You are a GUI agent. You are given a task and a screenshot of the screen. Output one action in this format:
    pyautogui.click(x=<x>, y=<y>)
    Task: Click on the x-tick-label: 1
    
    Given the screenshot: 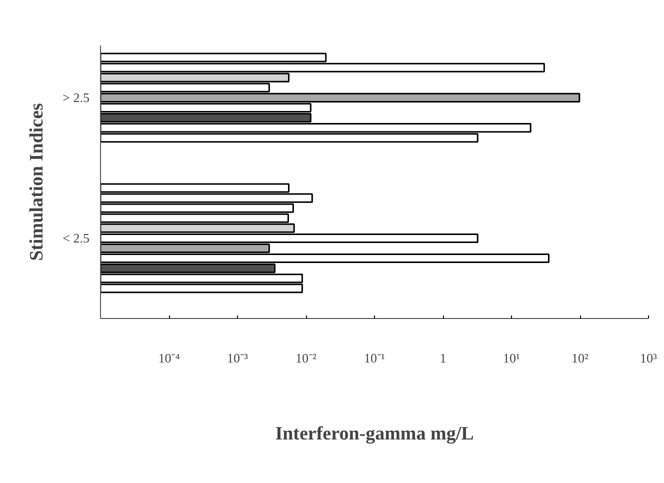 What is the action you would take?
    pyautogui.click(x=443, y=358)
    